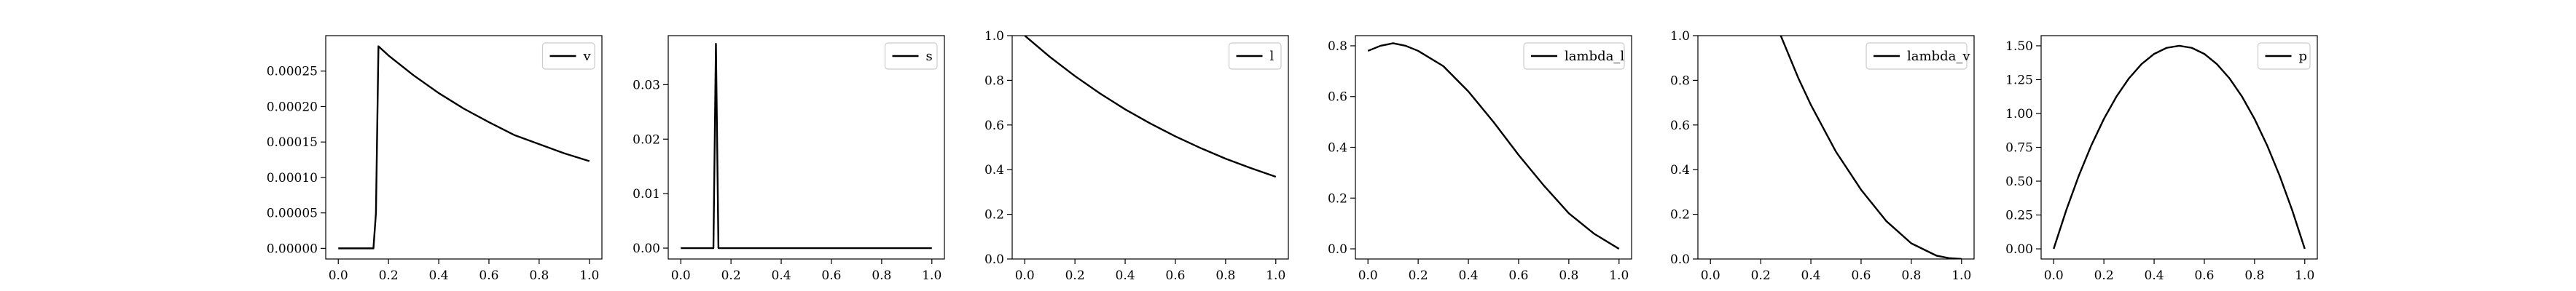  I want to click on subplot-3: 0.0 0.2 0.4 0.6 0.8 1.0 0.0 0.2 0.4 0.6 0.8 1.0 l, so click(1136, 156).